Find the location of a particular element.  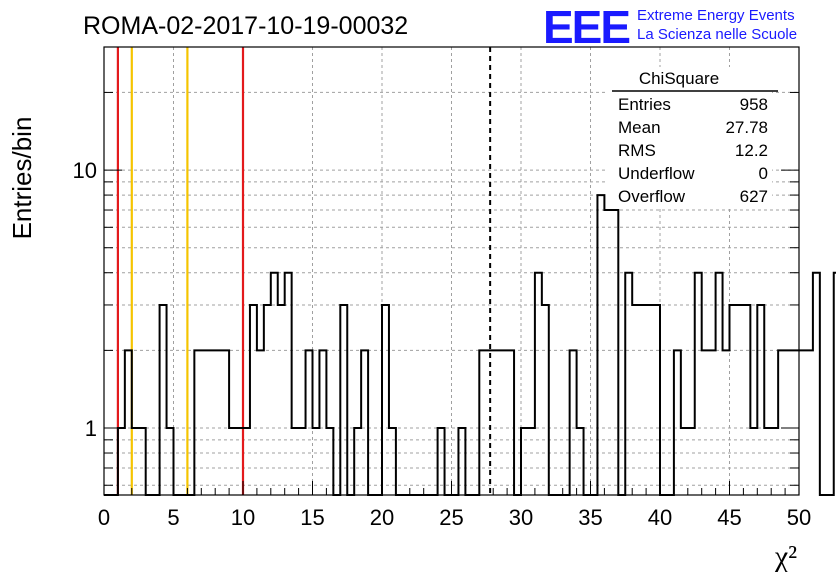

x-tick-label: 30 is located at coordinates (521, 517).